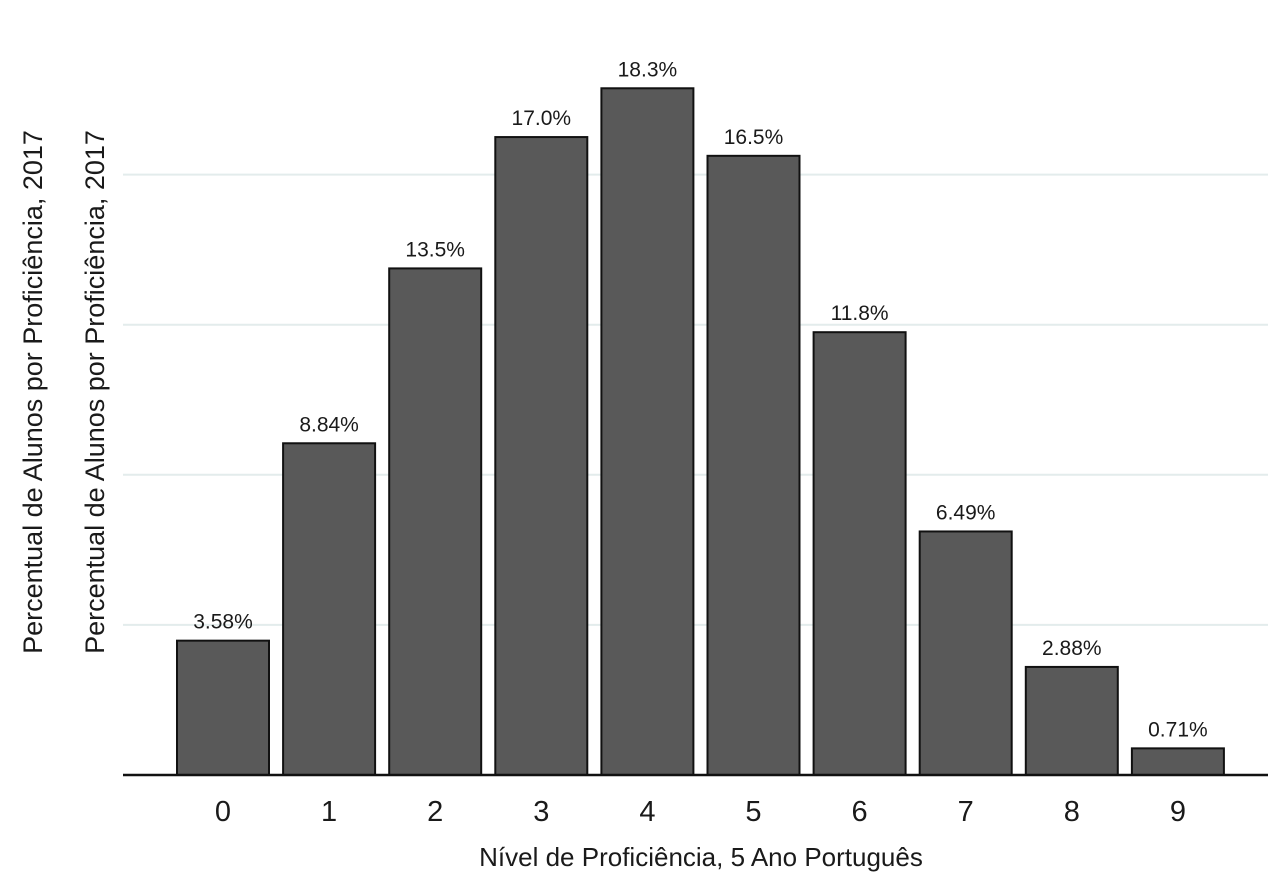 Image resolution: width=1268 pixels, height=878 pixels. What do you see at coordinates (1072, 812) in the screenshot?
I see `x-tick-label-8: 8` at bounding box center [1072, 812].